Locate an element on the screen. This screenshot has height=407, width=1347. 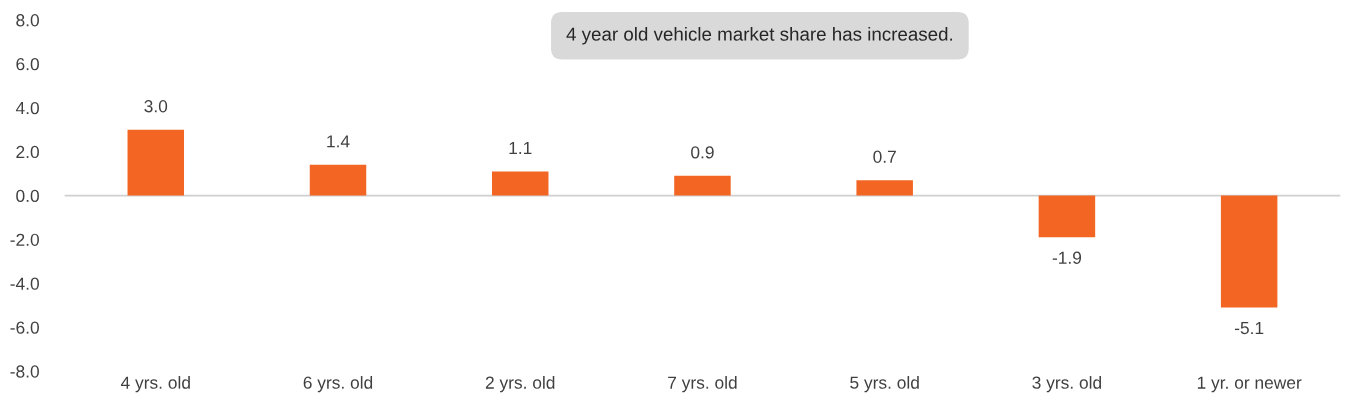
x-tick-label: 7 yrs. old is located at coordinates (702, 384).